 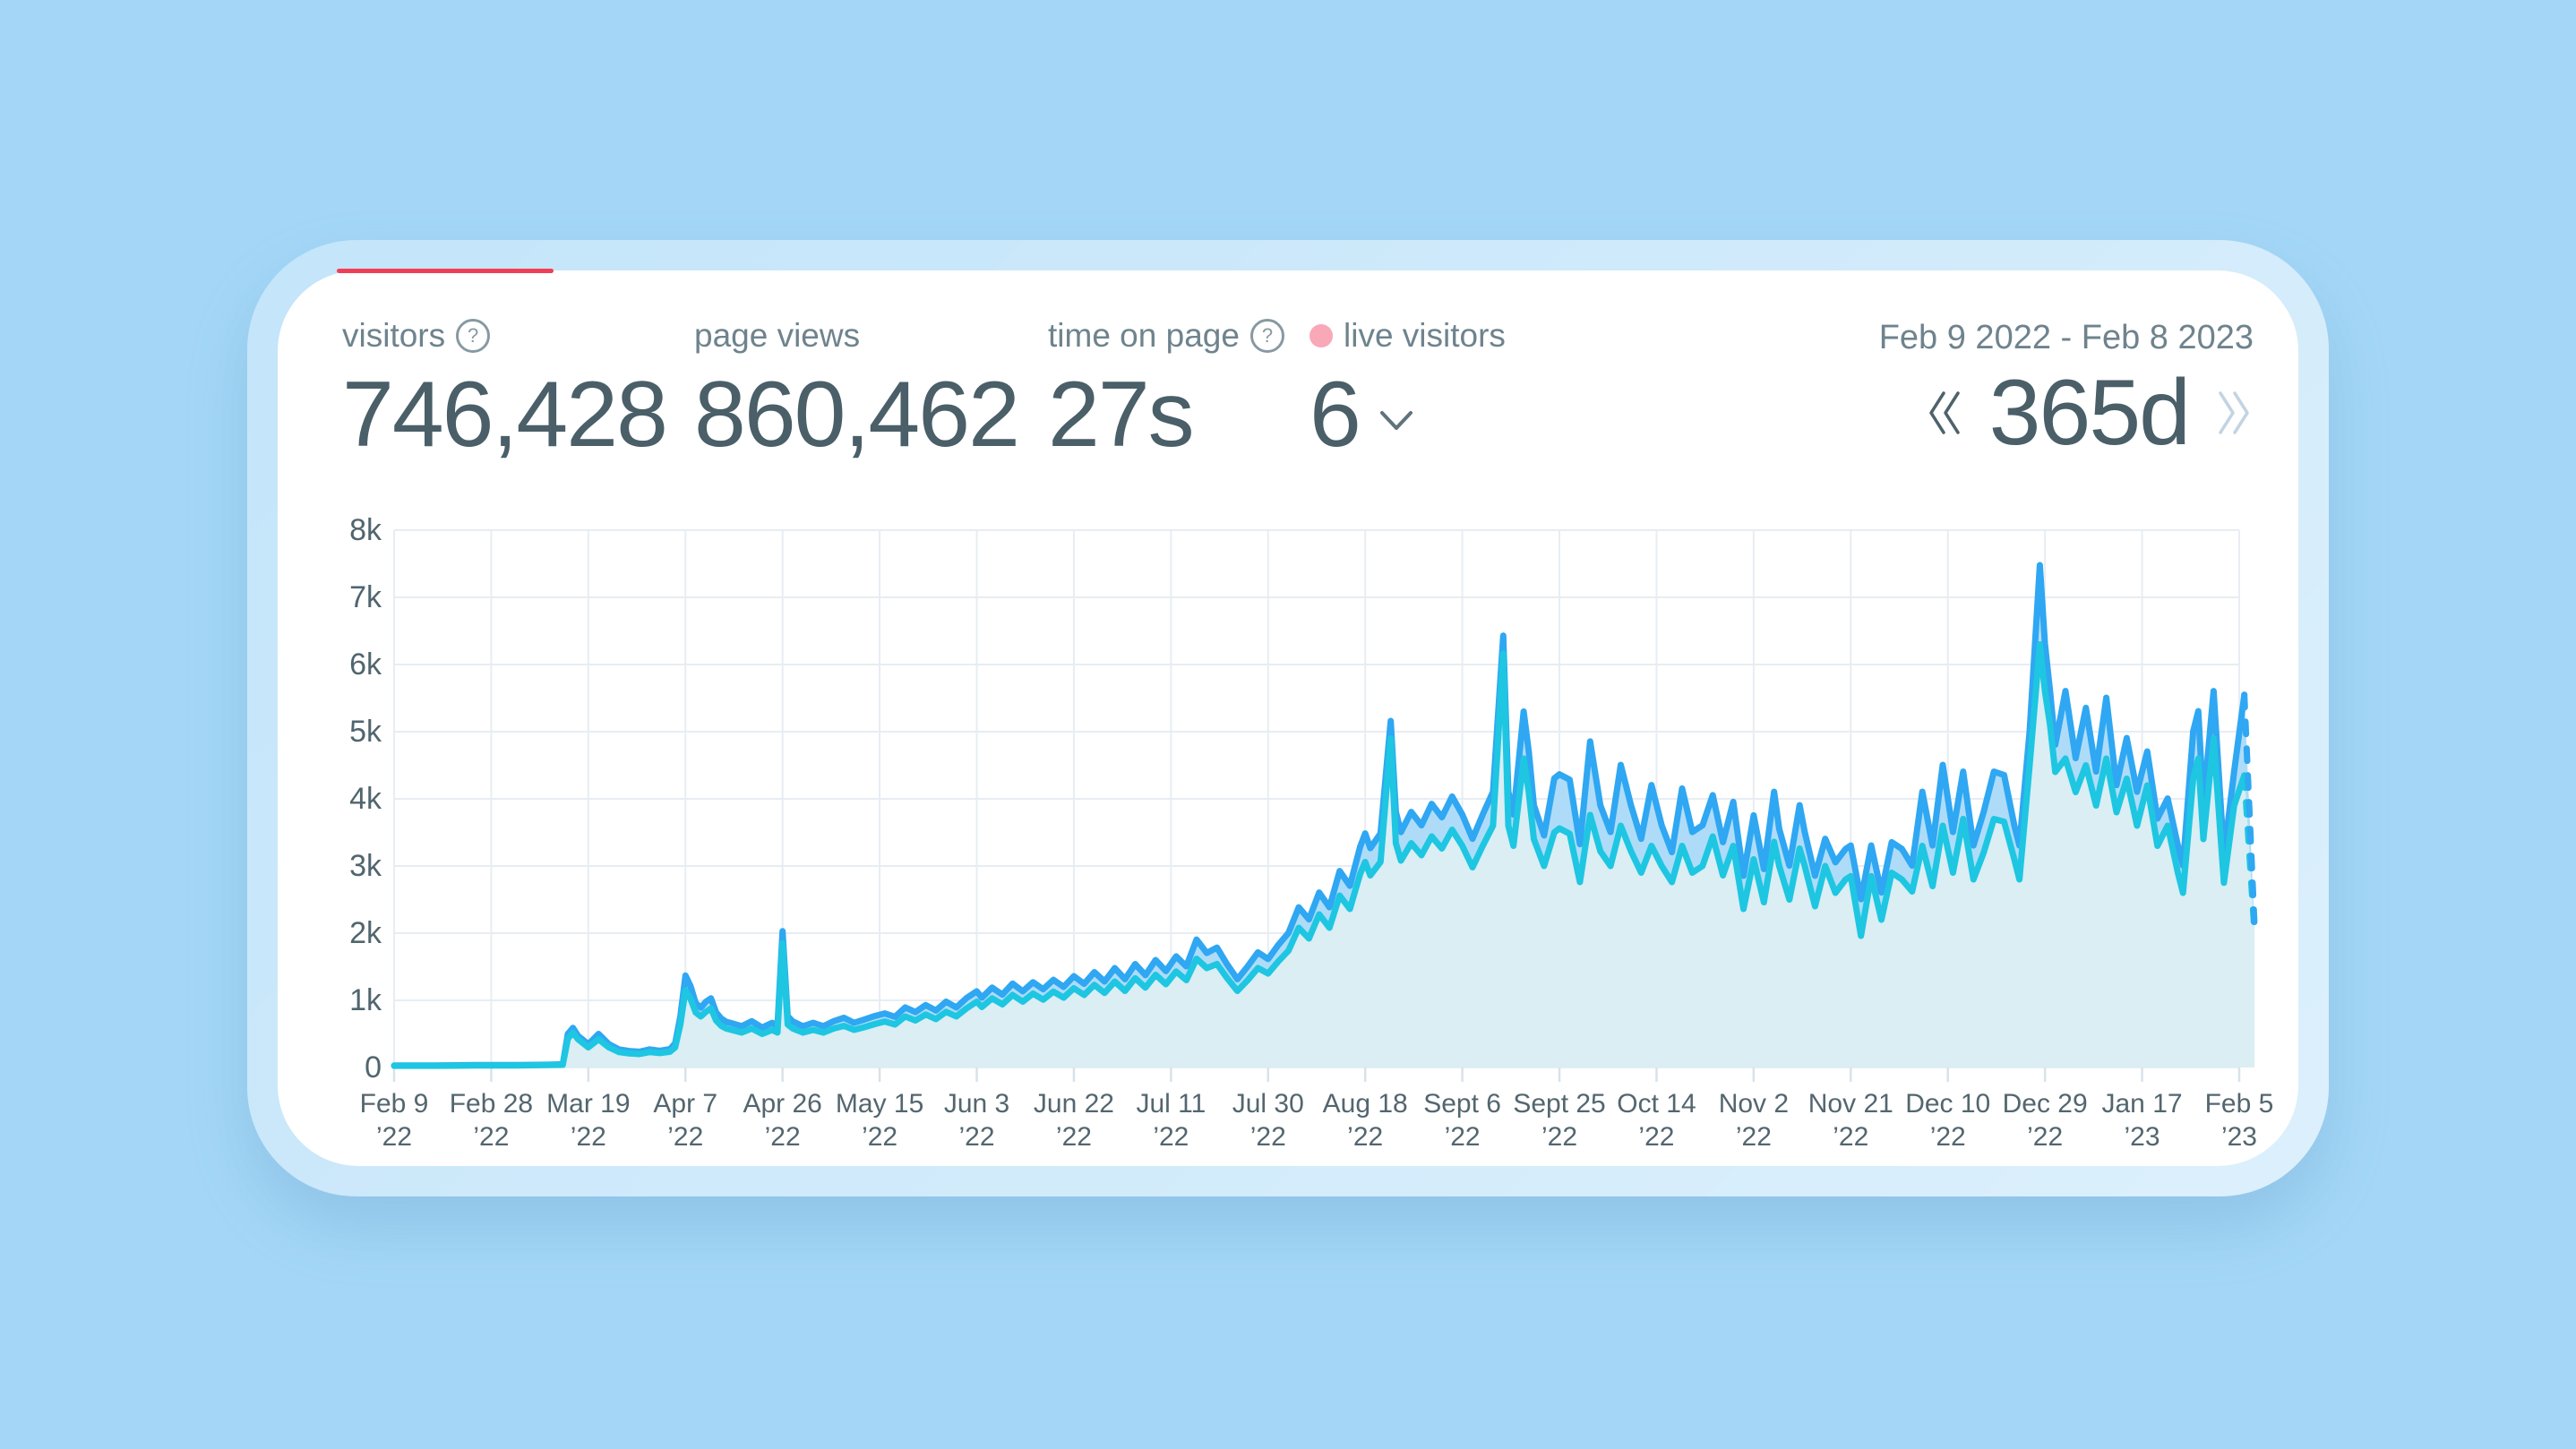 I want to click on x-axis-tick-label: Apr 7’22, so click(x=685, y=1120).